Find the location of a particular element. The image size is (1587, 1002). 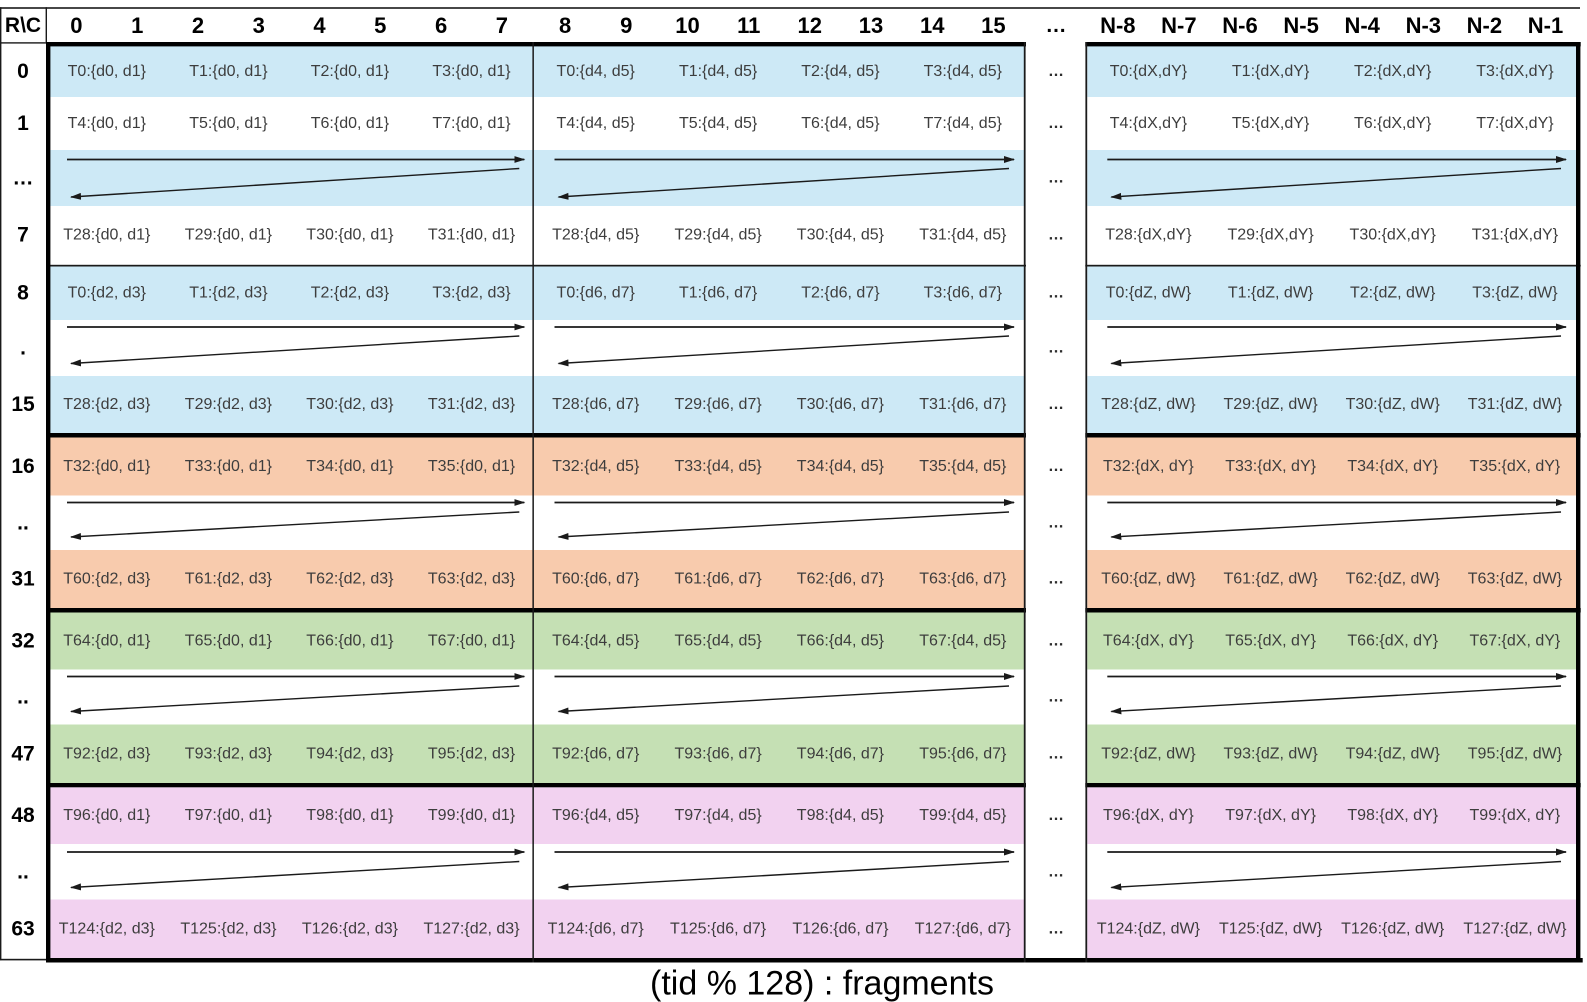

svg-text: T6:{d4, d5} is located at coordinates (840, 123).